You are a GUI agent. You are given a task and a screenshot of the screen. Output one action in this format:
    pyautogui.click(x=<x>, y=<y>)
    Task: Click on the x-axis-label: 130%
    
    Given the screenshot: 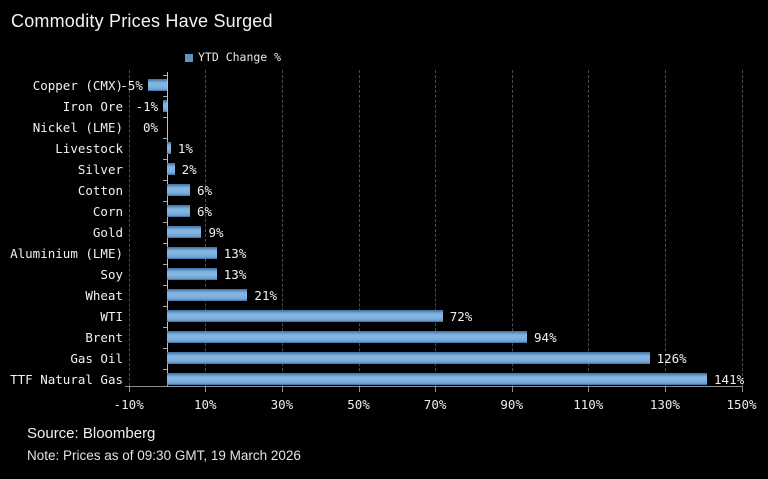 What is the action you would take?
    pyautogui.click(x=664, y=404)
    